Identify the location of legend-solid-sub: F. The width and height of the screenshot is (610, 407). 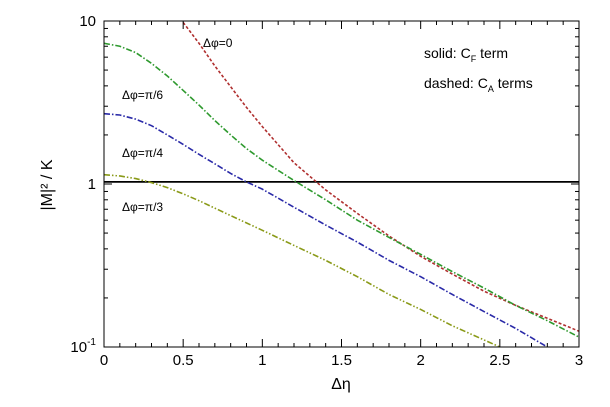
(474, 59).